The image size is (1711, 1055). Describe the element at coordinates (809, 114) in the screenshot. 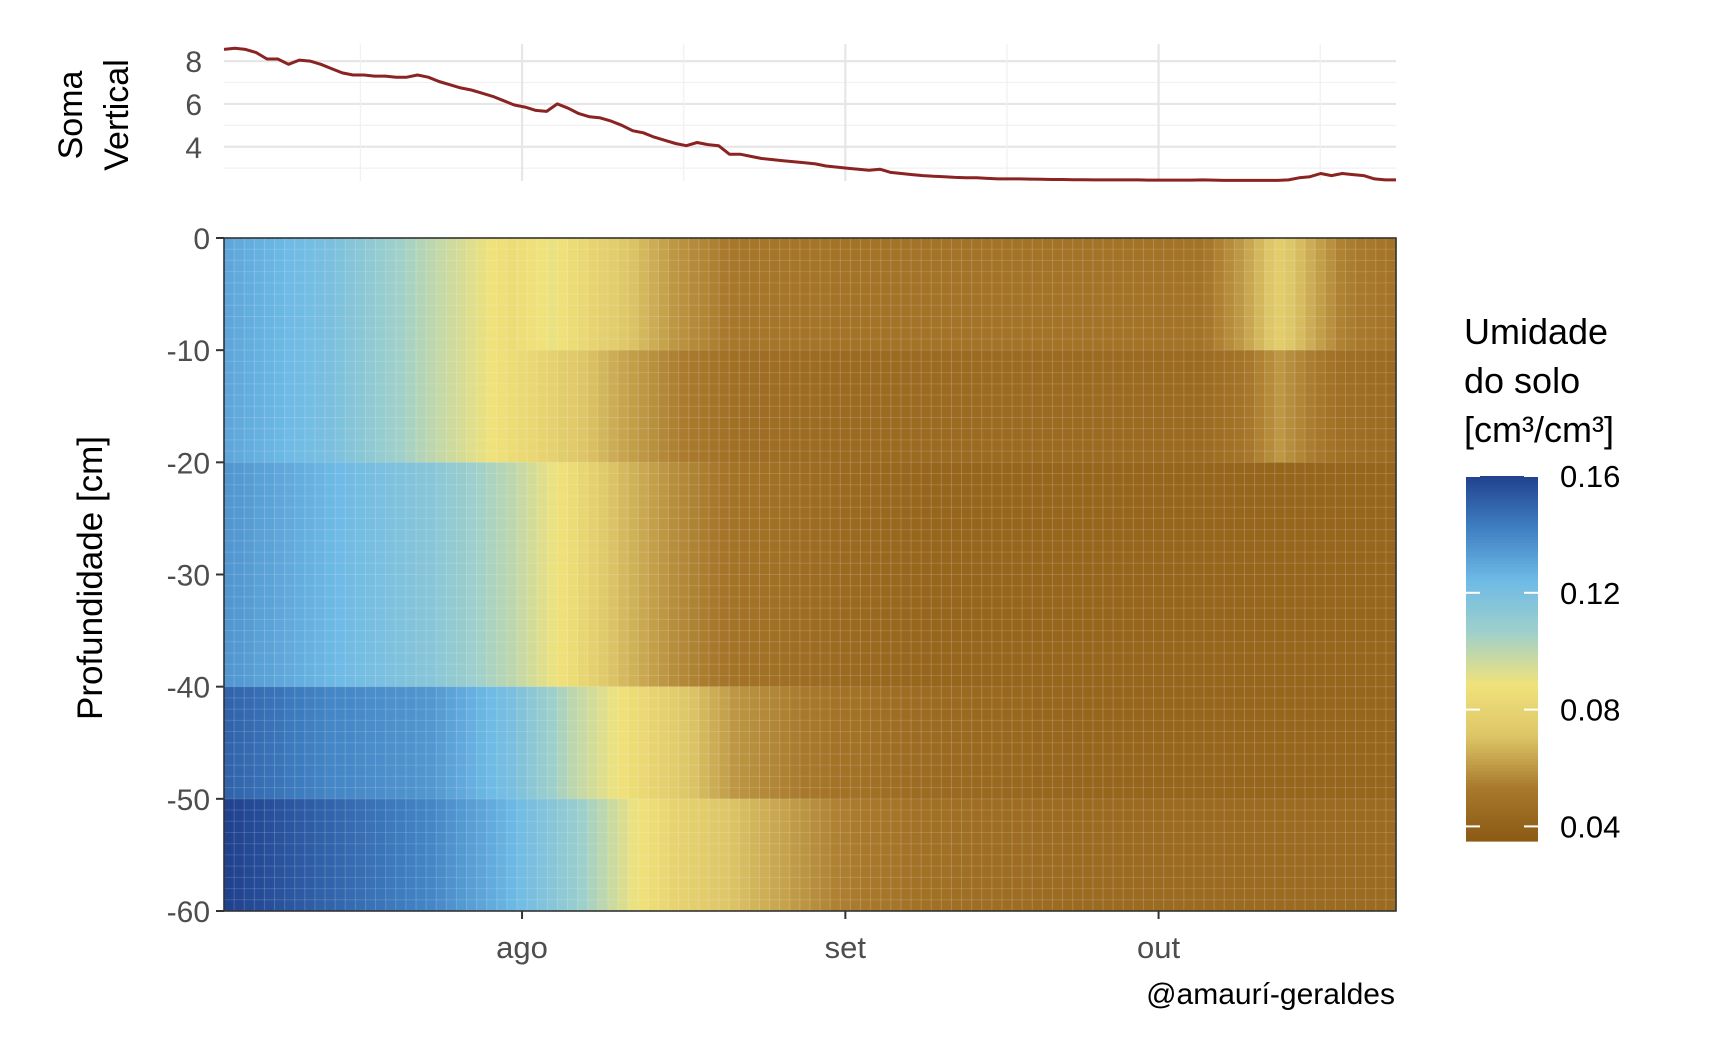

I see `soma-vertical-line` at that location.